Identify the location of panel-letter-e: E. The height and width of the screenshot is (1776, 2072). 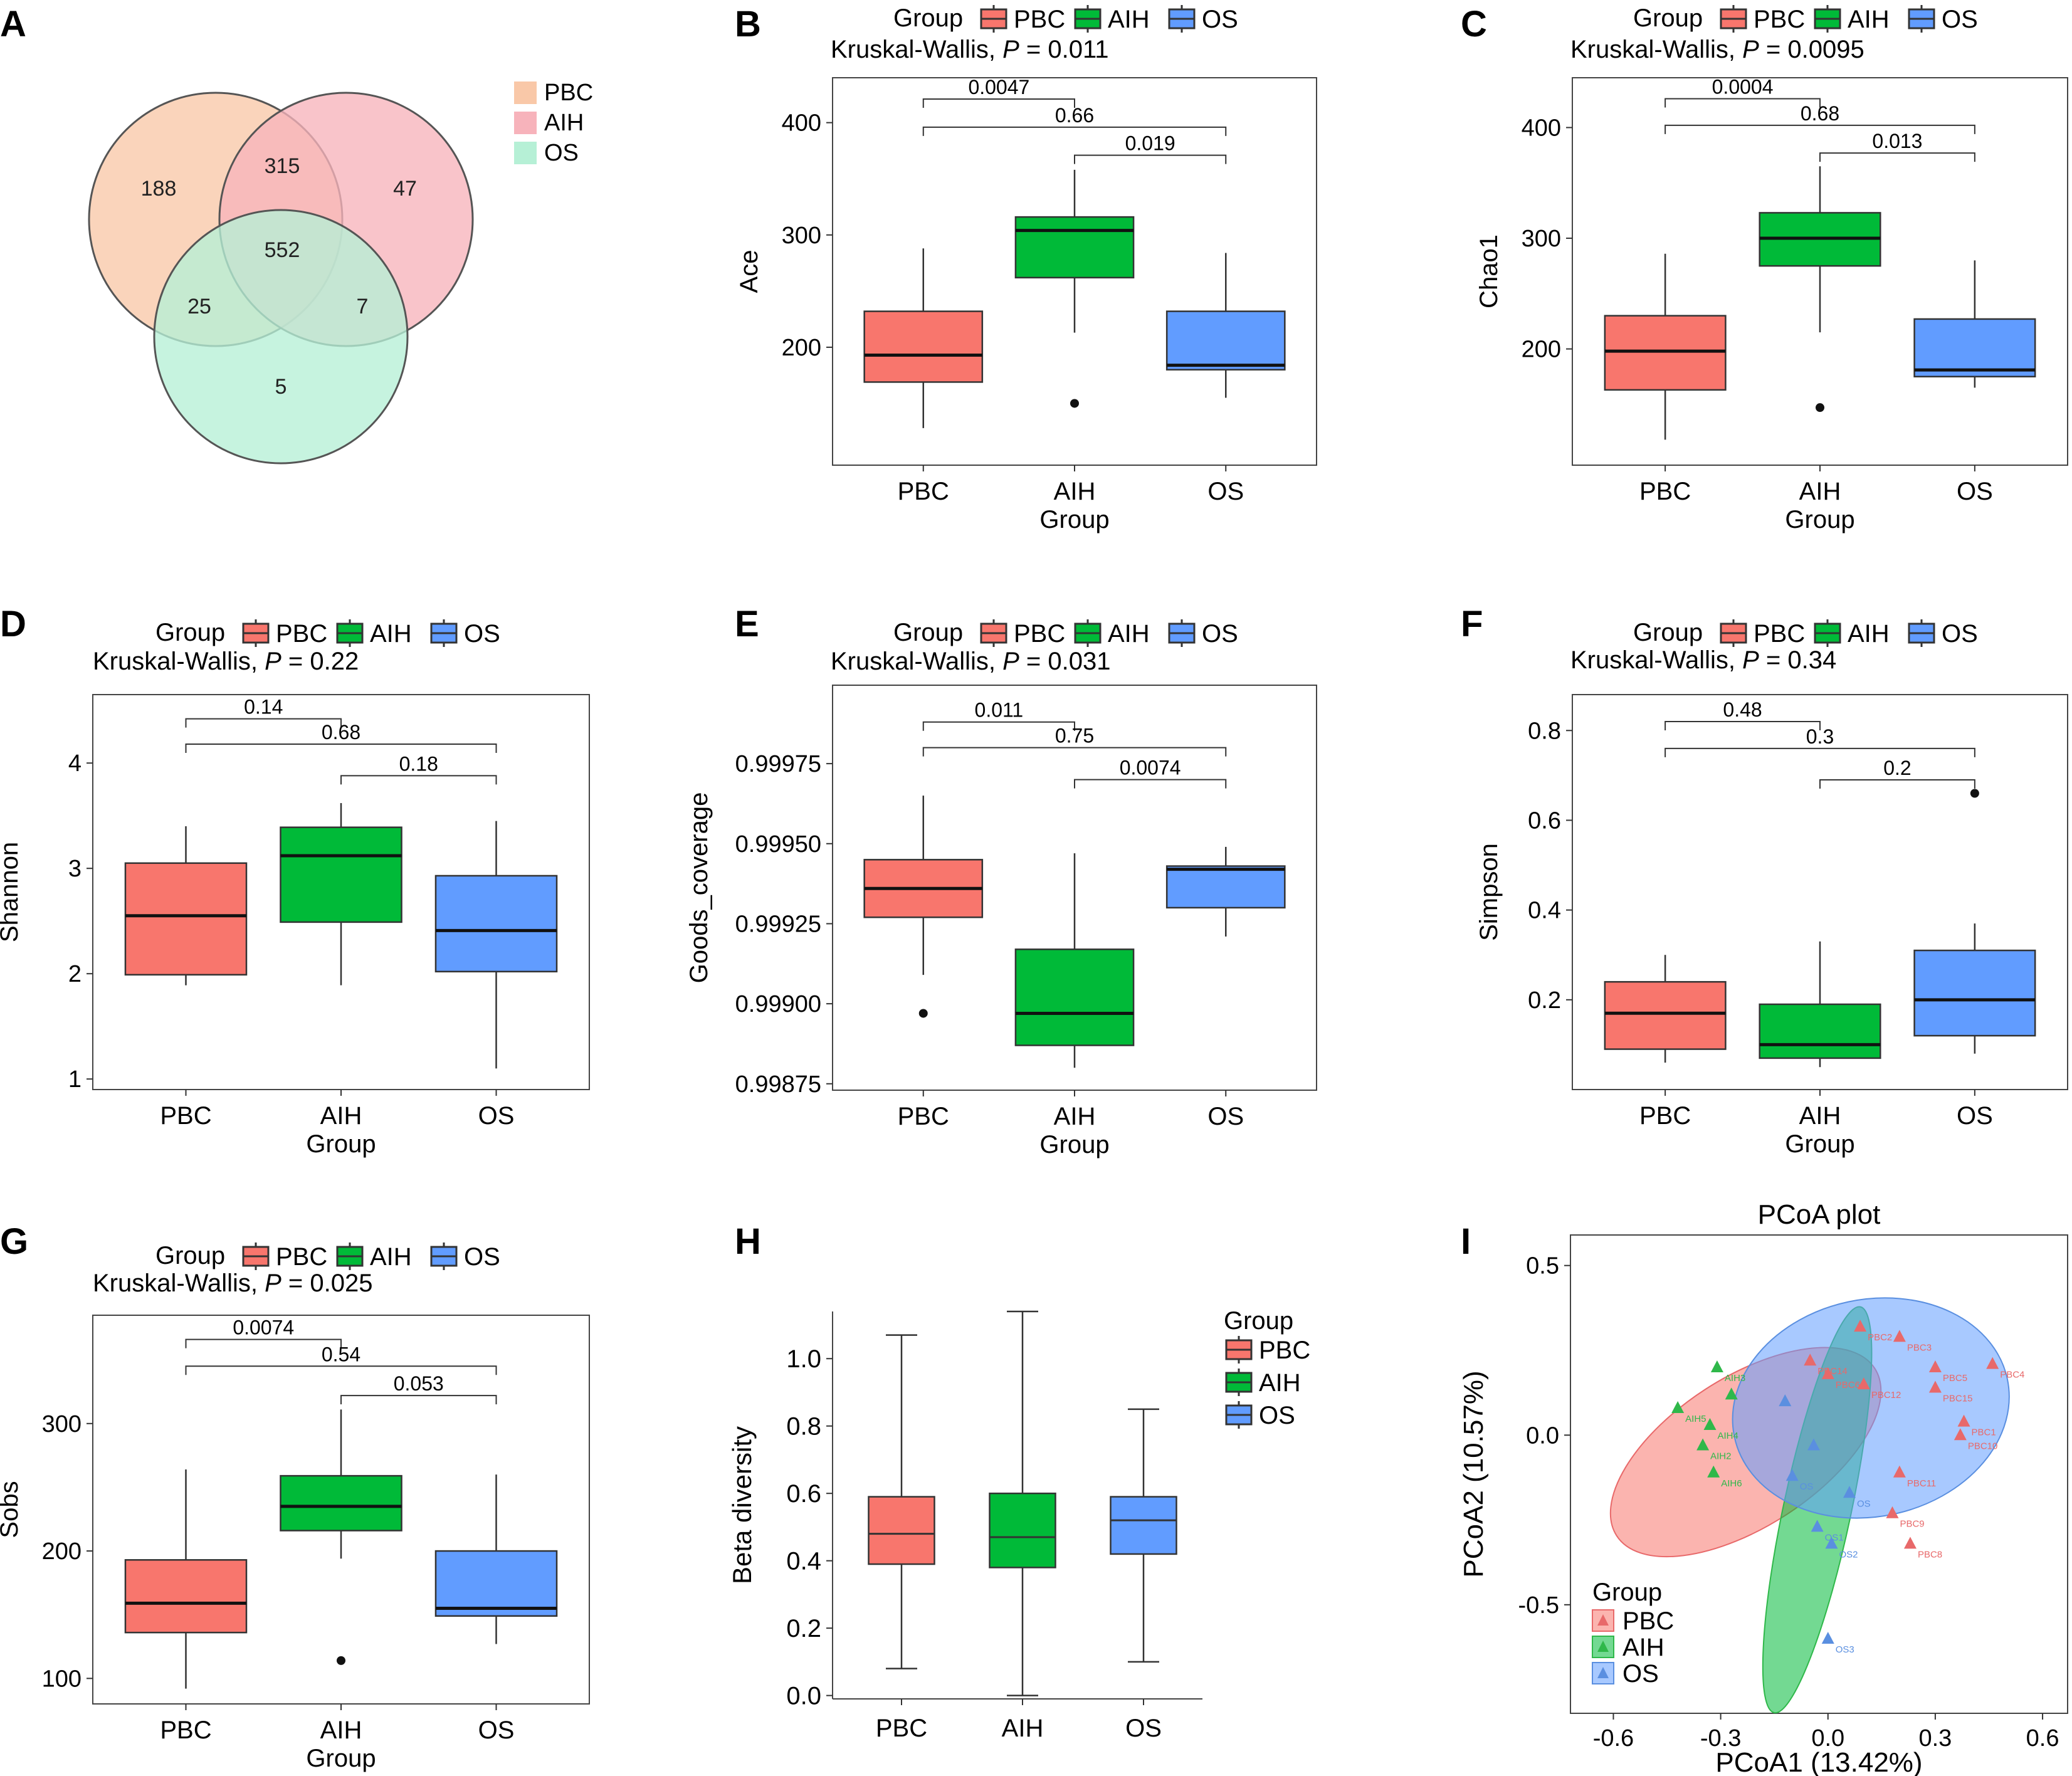
(747, 624).